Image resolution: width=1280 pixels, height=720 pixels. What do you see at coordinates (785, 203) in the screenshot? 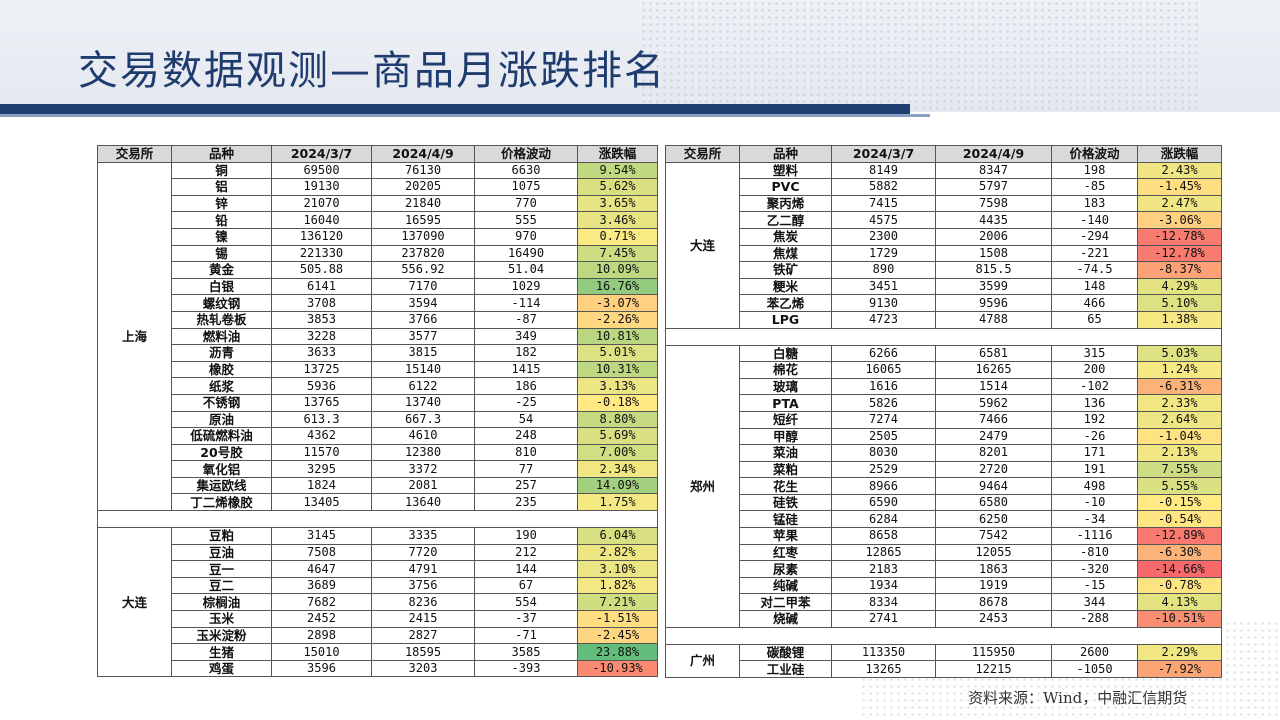
I see `variety-cell: 聚丙烯` at bounding box center [785, 203].